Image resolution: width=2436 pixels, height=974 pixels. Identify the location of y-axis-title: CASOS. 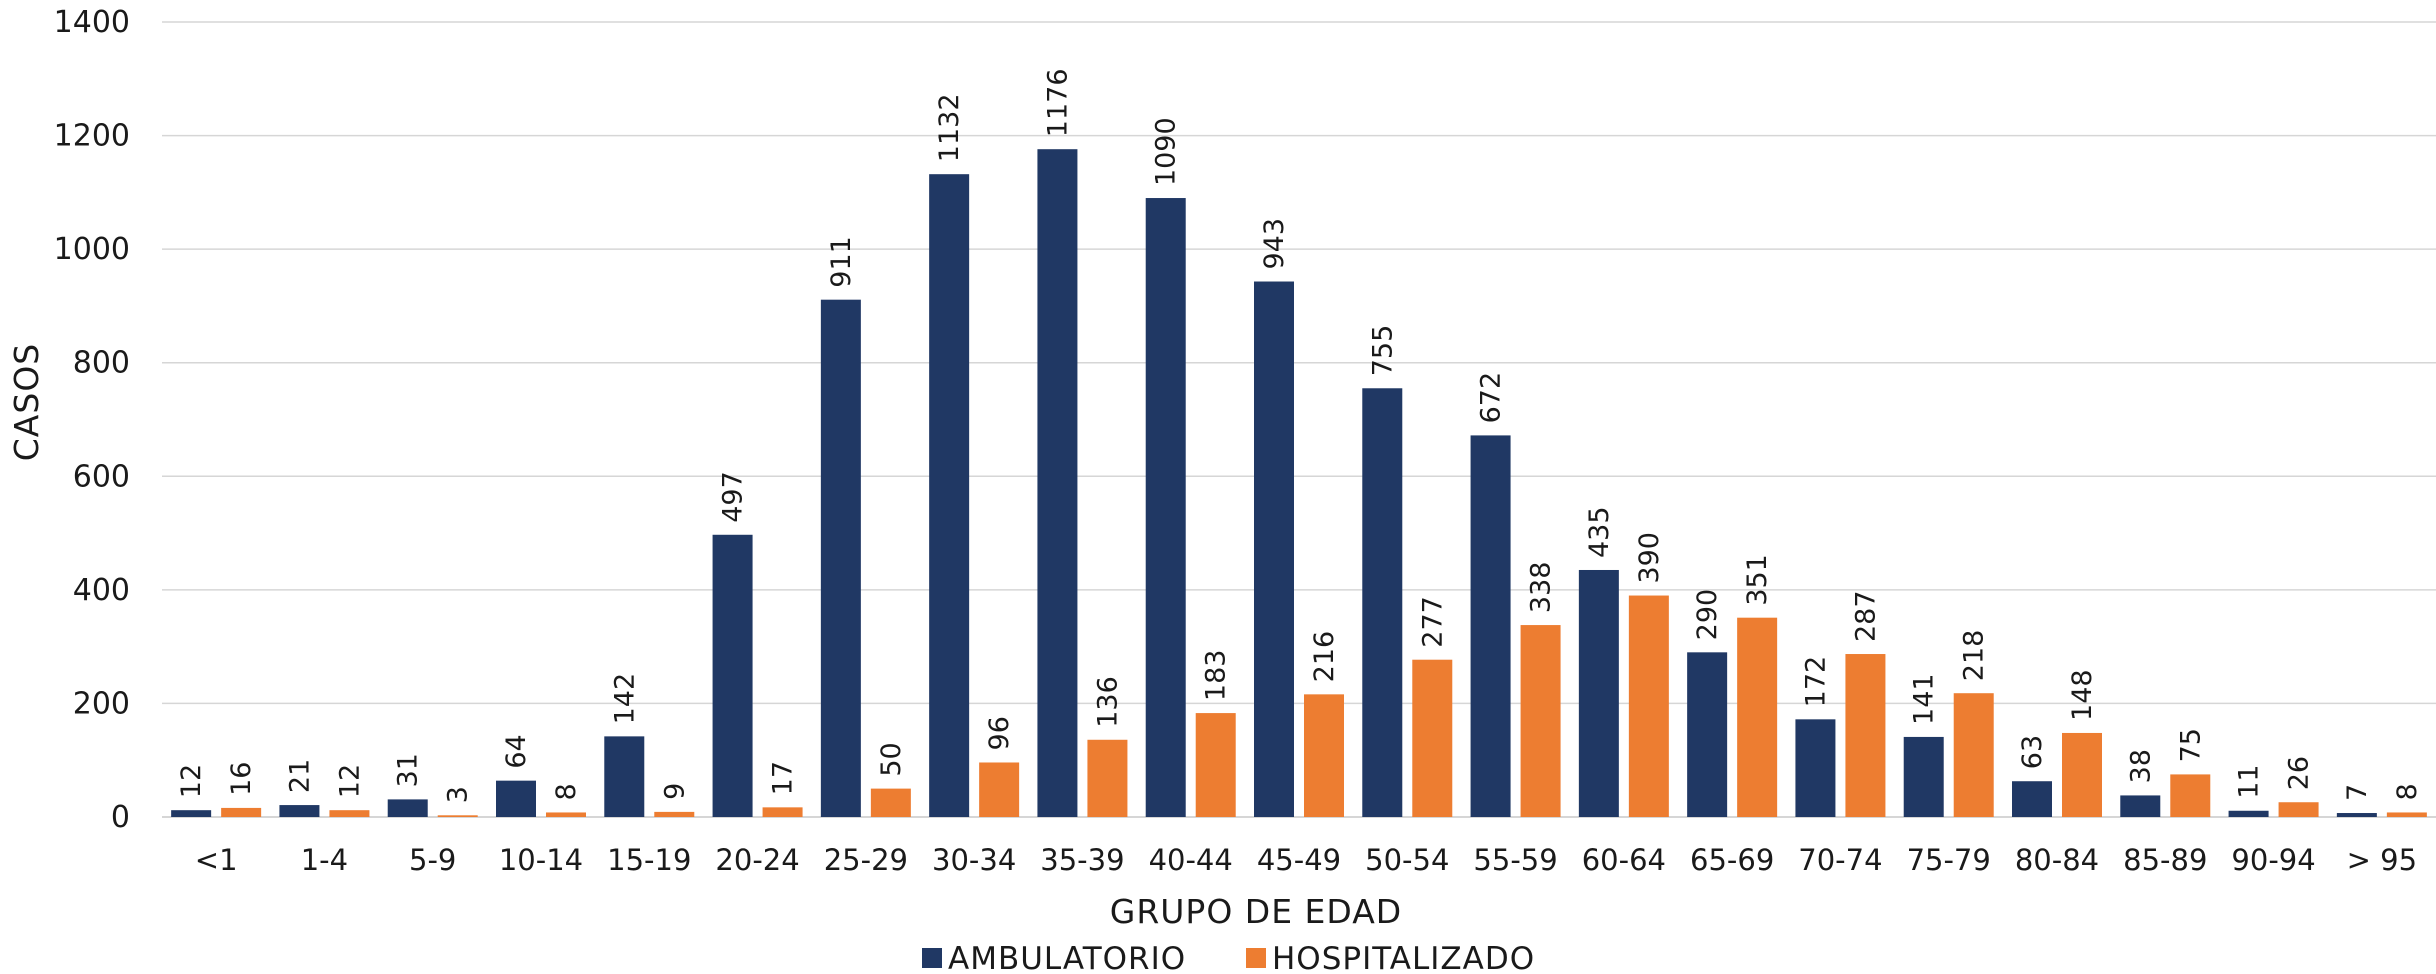
(26, 402).